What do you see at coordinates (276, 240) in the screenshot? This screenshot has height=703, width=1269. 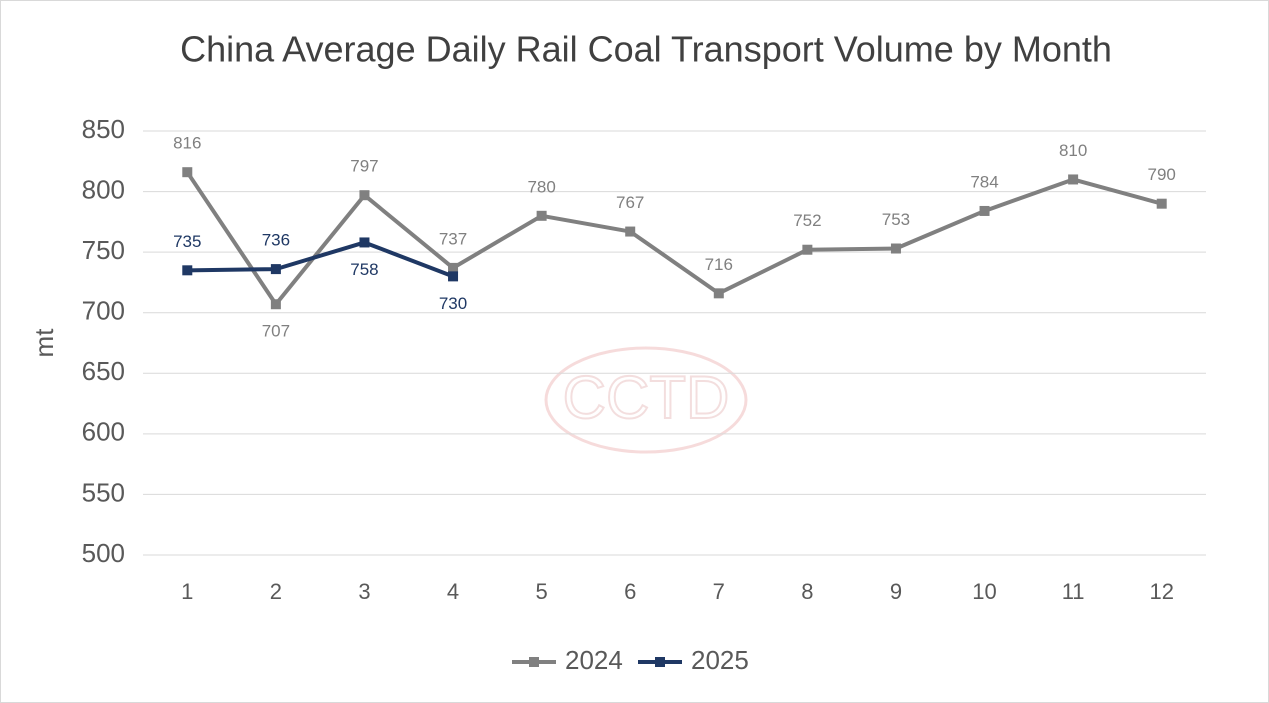 I see `data-label: 736` at bounding box center [276, 240].